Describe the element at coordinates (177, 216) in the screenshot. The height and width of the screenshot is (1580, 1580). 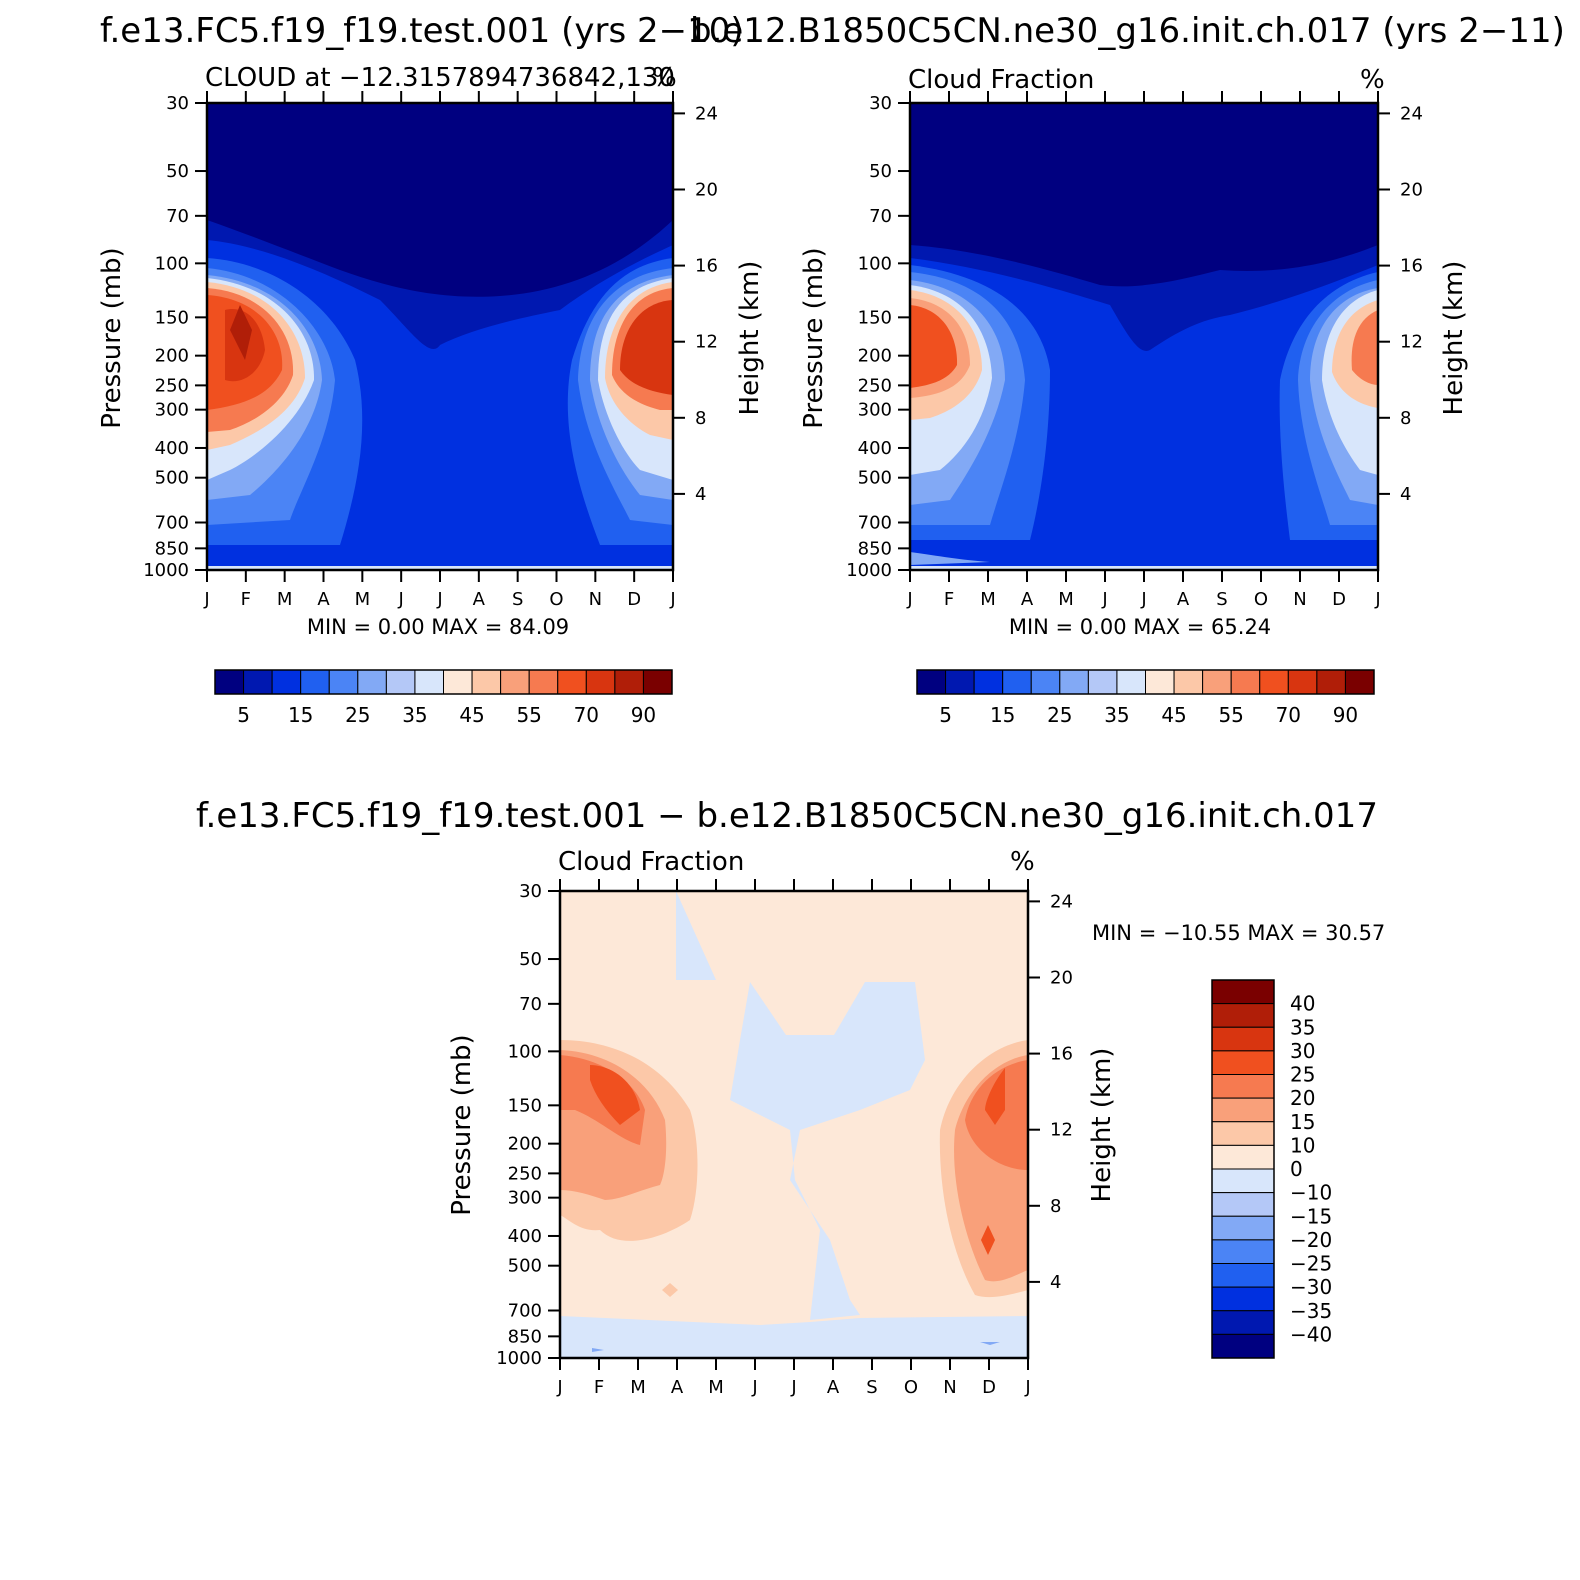
I see `pressure-tick-label: 70` at that location.